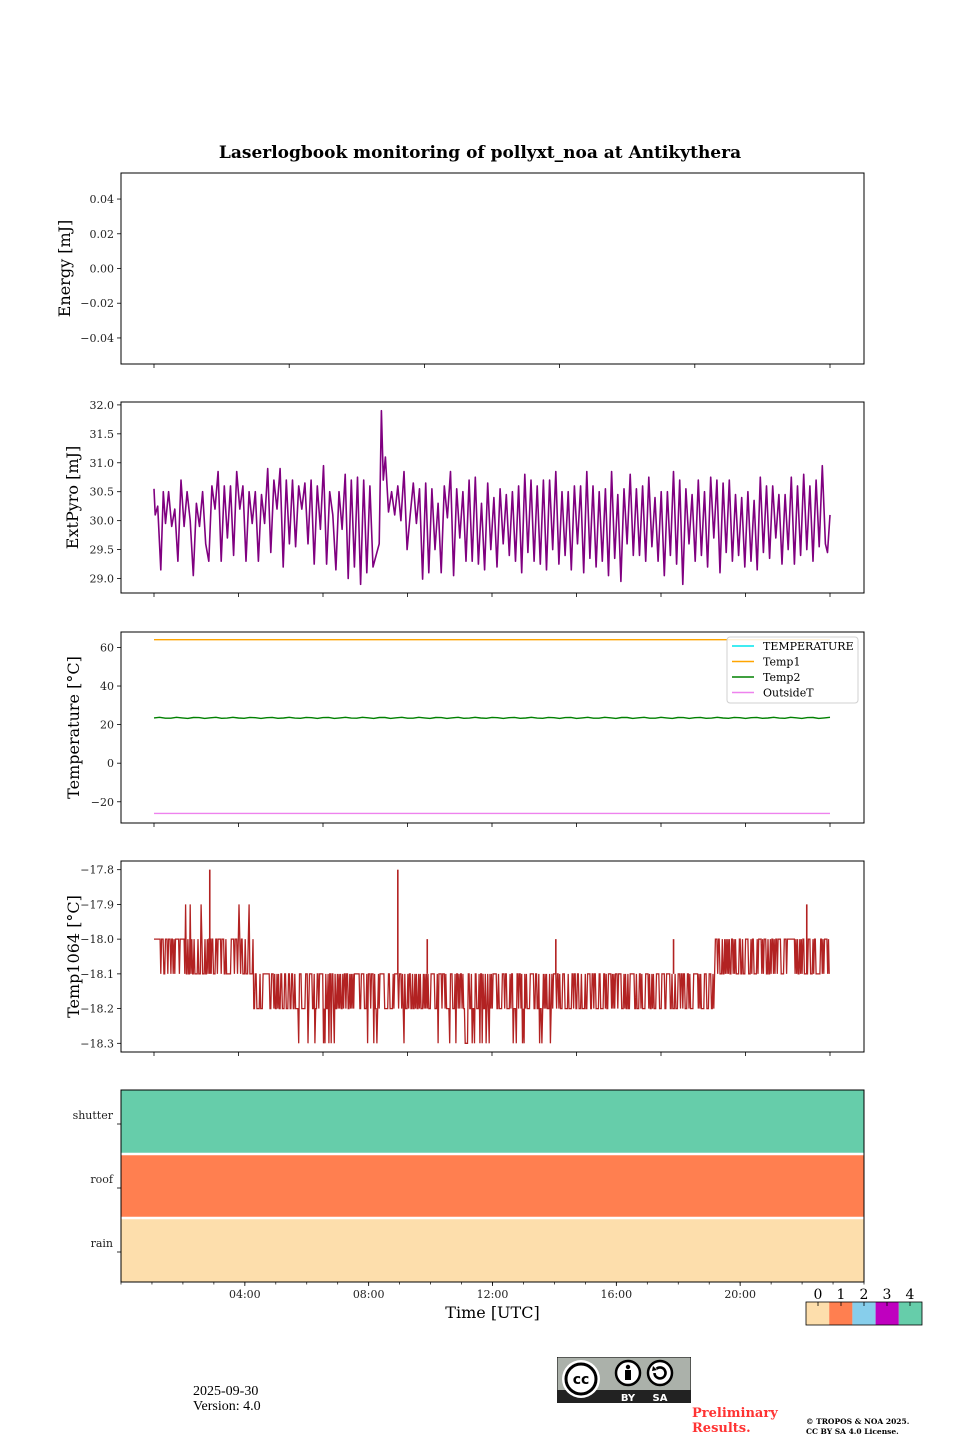 The height and width of the screenshot is (1440, 960). What do you see at coordinates (227, 1406) in the screenshot?
I see `footer-version: Version: 4.0` at bounding box center [227, 1406].